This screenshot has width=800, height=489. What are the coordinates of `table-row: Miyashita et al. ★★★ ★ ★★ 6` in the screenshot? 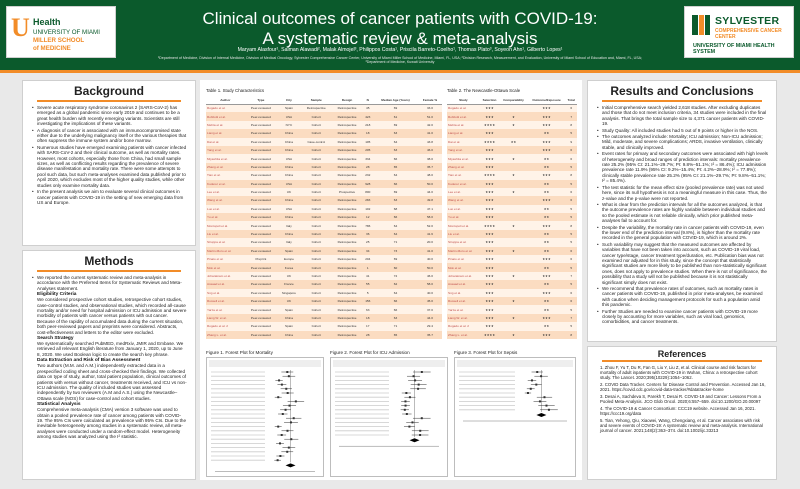 It's located at (512, 158).